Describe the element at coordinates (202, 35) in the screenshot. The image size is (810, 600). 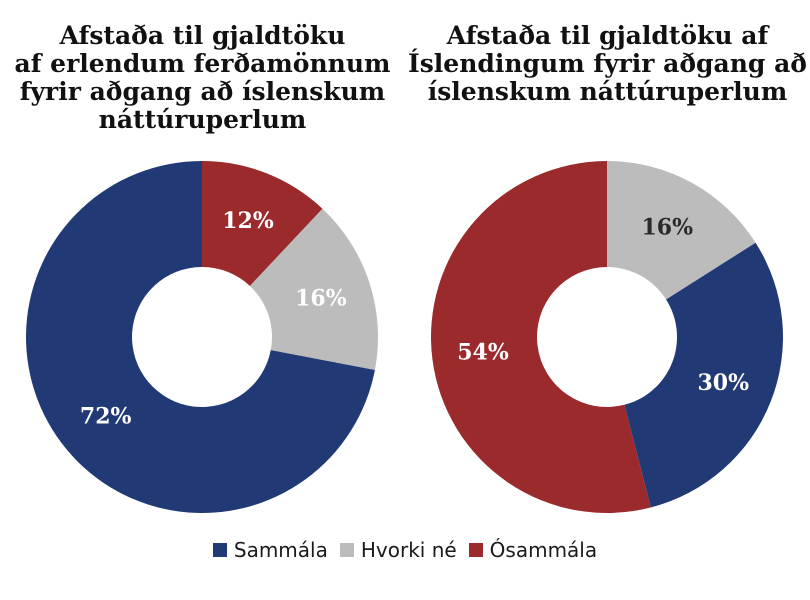
I see `chart-title-line: Afstaða til gjaldtöku` at that location.